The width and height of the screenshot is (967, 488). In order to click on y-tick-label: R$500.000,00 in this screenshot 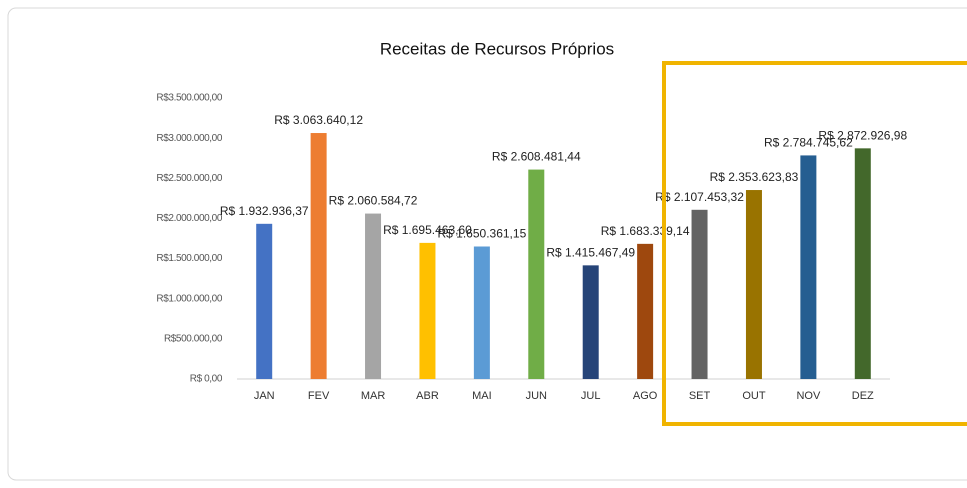, I will do `click(193, 338)`.